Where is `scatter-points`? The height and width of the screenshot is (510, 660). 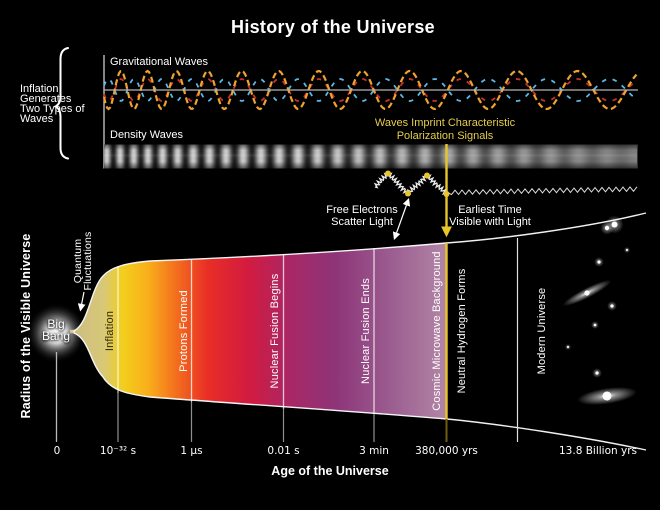
scatter-points is located at coordinates (417, 183).